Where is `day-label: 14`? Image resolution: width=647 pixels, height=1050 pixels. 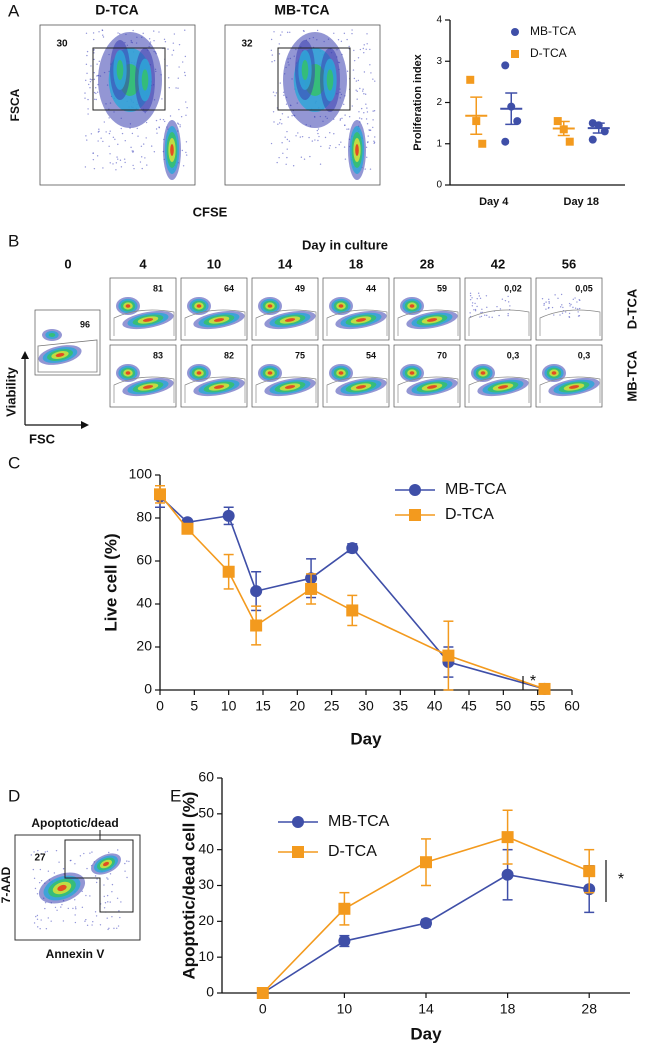
day-label: 14 is located at coordinates (285, 263).